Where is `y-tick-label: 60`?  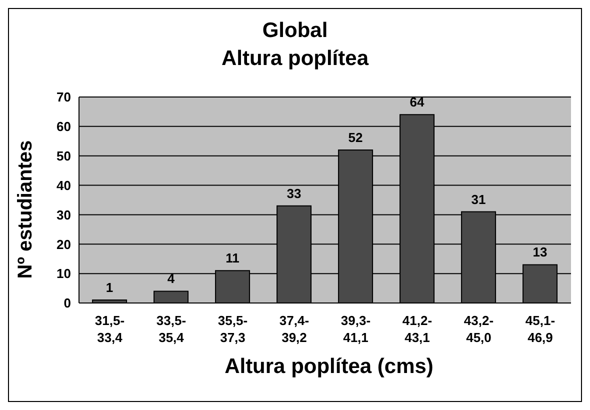
y-tick-label: 60 is located at coordinates (63, 126).